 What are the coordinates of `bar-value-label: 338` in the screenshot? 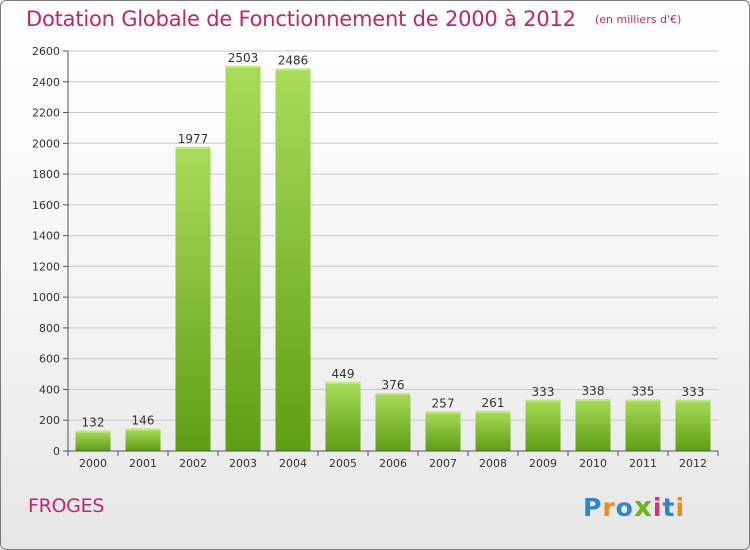 It's located at (593, 391).